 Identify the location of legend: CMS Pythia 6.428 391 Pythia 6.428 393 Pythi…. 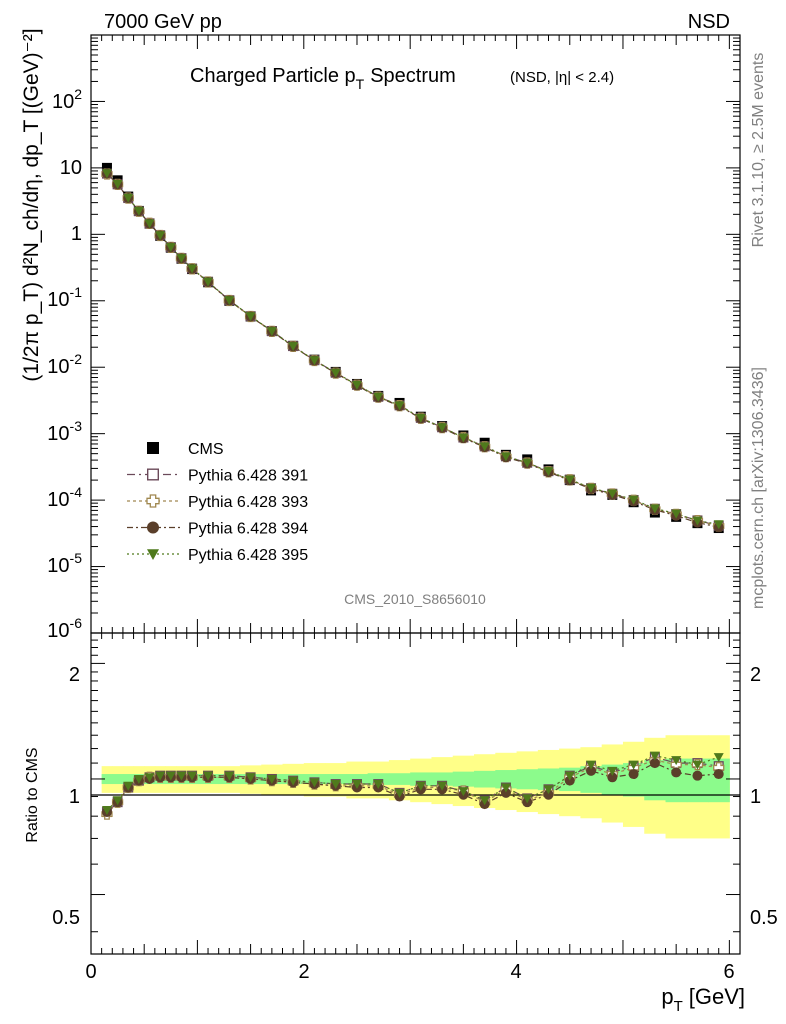
(217, 502).